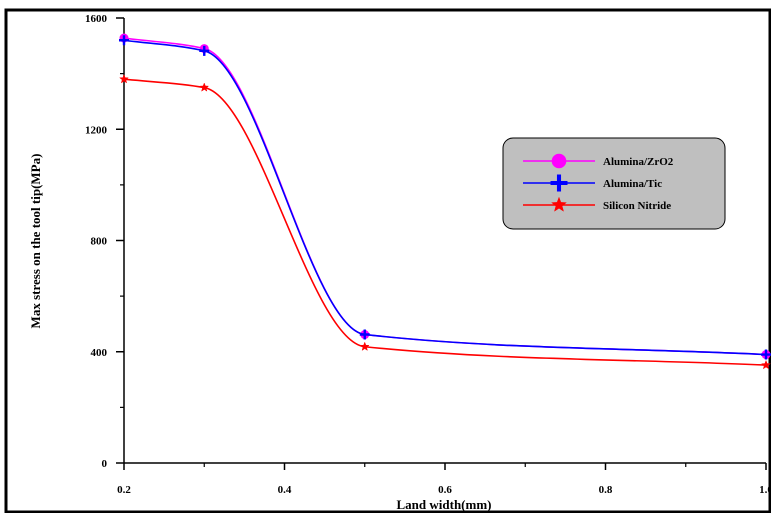 Image resolution: width=771 pixels, height=513 pixels. I want to click on x-tick-label: 0.8, so click(606, 490).